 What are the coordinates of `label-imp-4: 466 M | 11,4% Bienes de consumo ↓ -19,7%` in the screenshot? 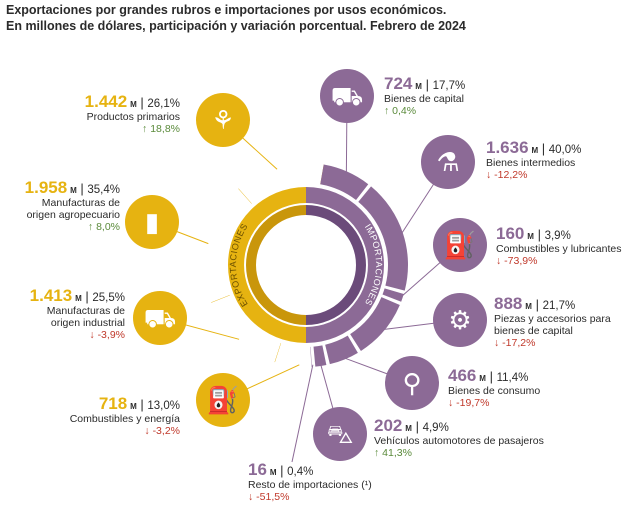 It's located at (528, 388).